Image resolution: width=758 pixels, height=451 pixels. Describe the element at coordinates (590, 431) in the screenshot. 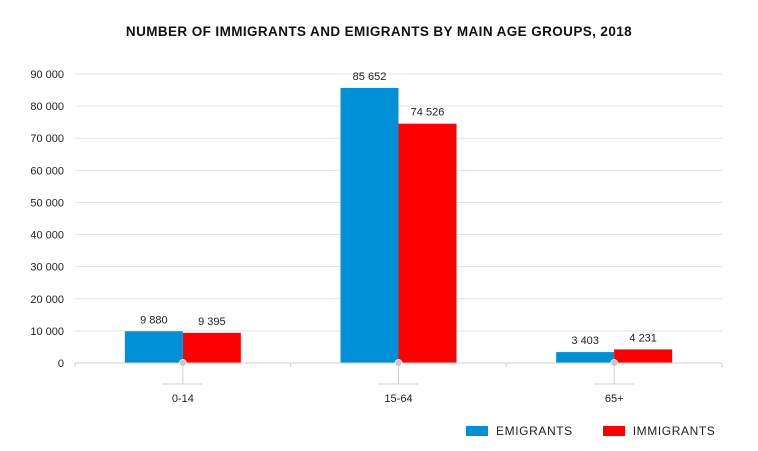

I see `legend: EMIGRANTS IMMIGRANTS` at that location.